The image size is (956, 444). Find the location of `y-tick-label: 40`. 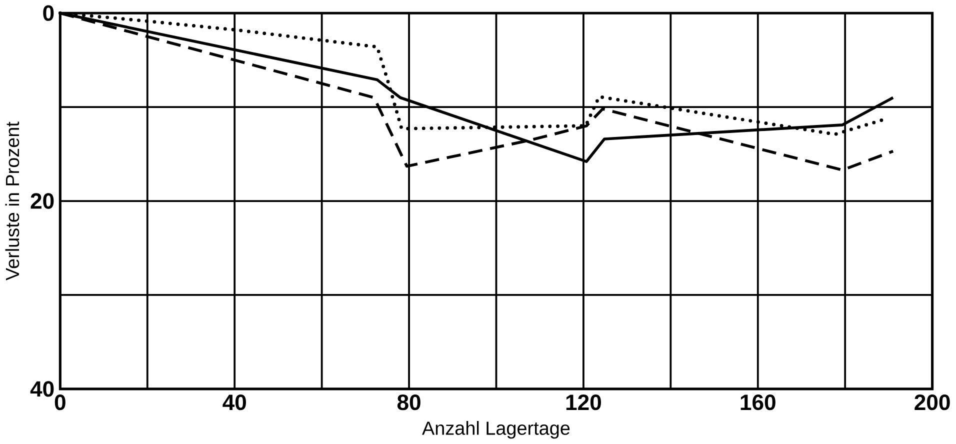

y-tick-label: 40 is located at coordinates (42, 389).